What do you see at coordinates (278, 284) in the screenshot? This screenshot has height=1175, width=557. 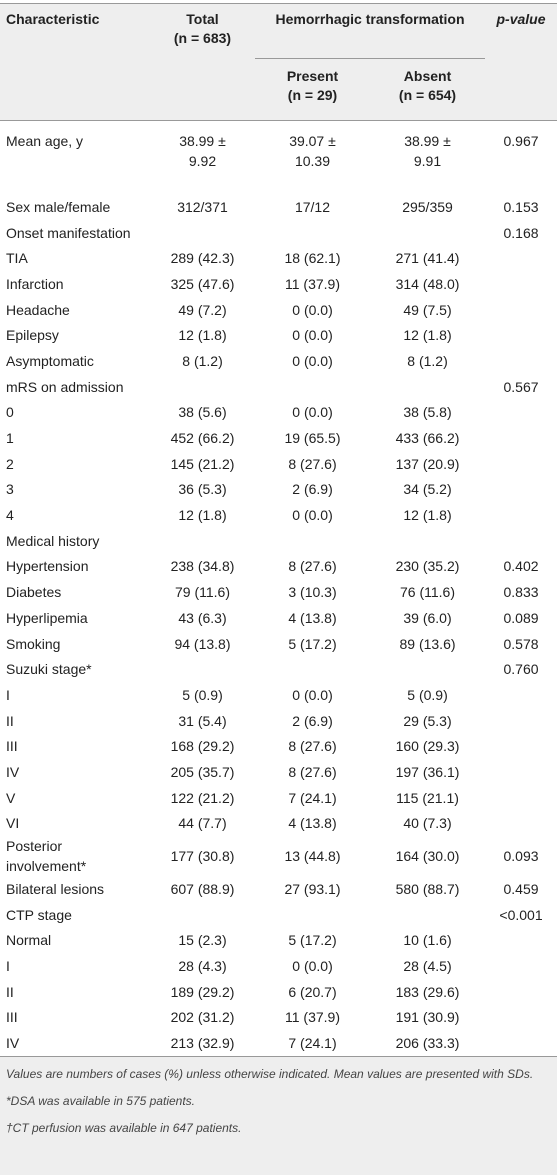 I see `table-row: Infarction 325 (47.6) 11 (37.9) 314 (48.0)` at bounding box center [278, 284].